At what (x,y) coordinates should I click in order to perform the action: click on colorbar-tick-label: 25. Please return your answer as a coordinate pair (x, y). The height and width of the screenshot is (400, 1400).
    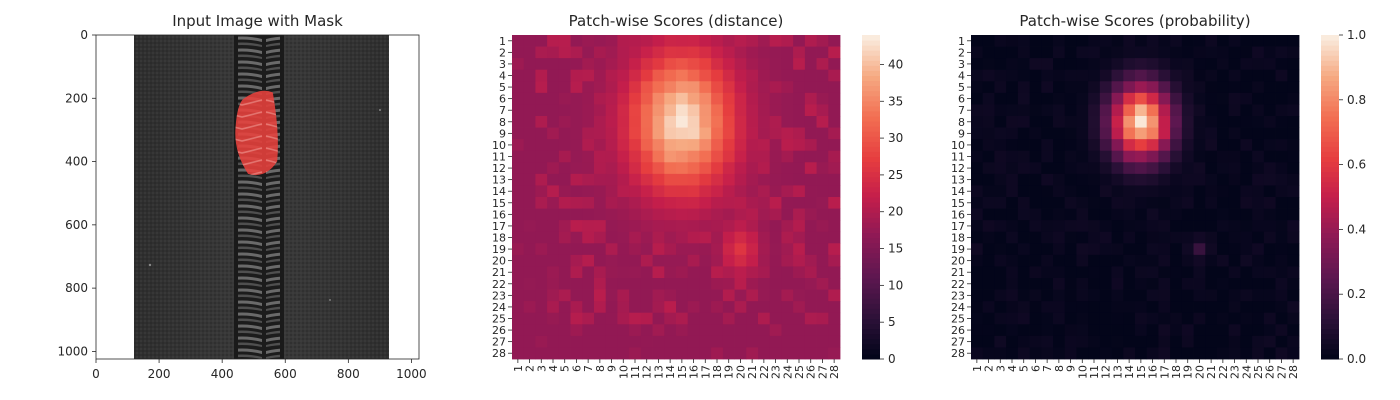
    Looking at the image, I should click on (895, 175).